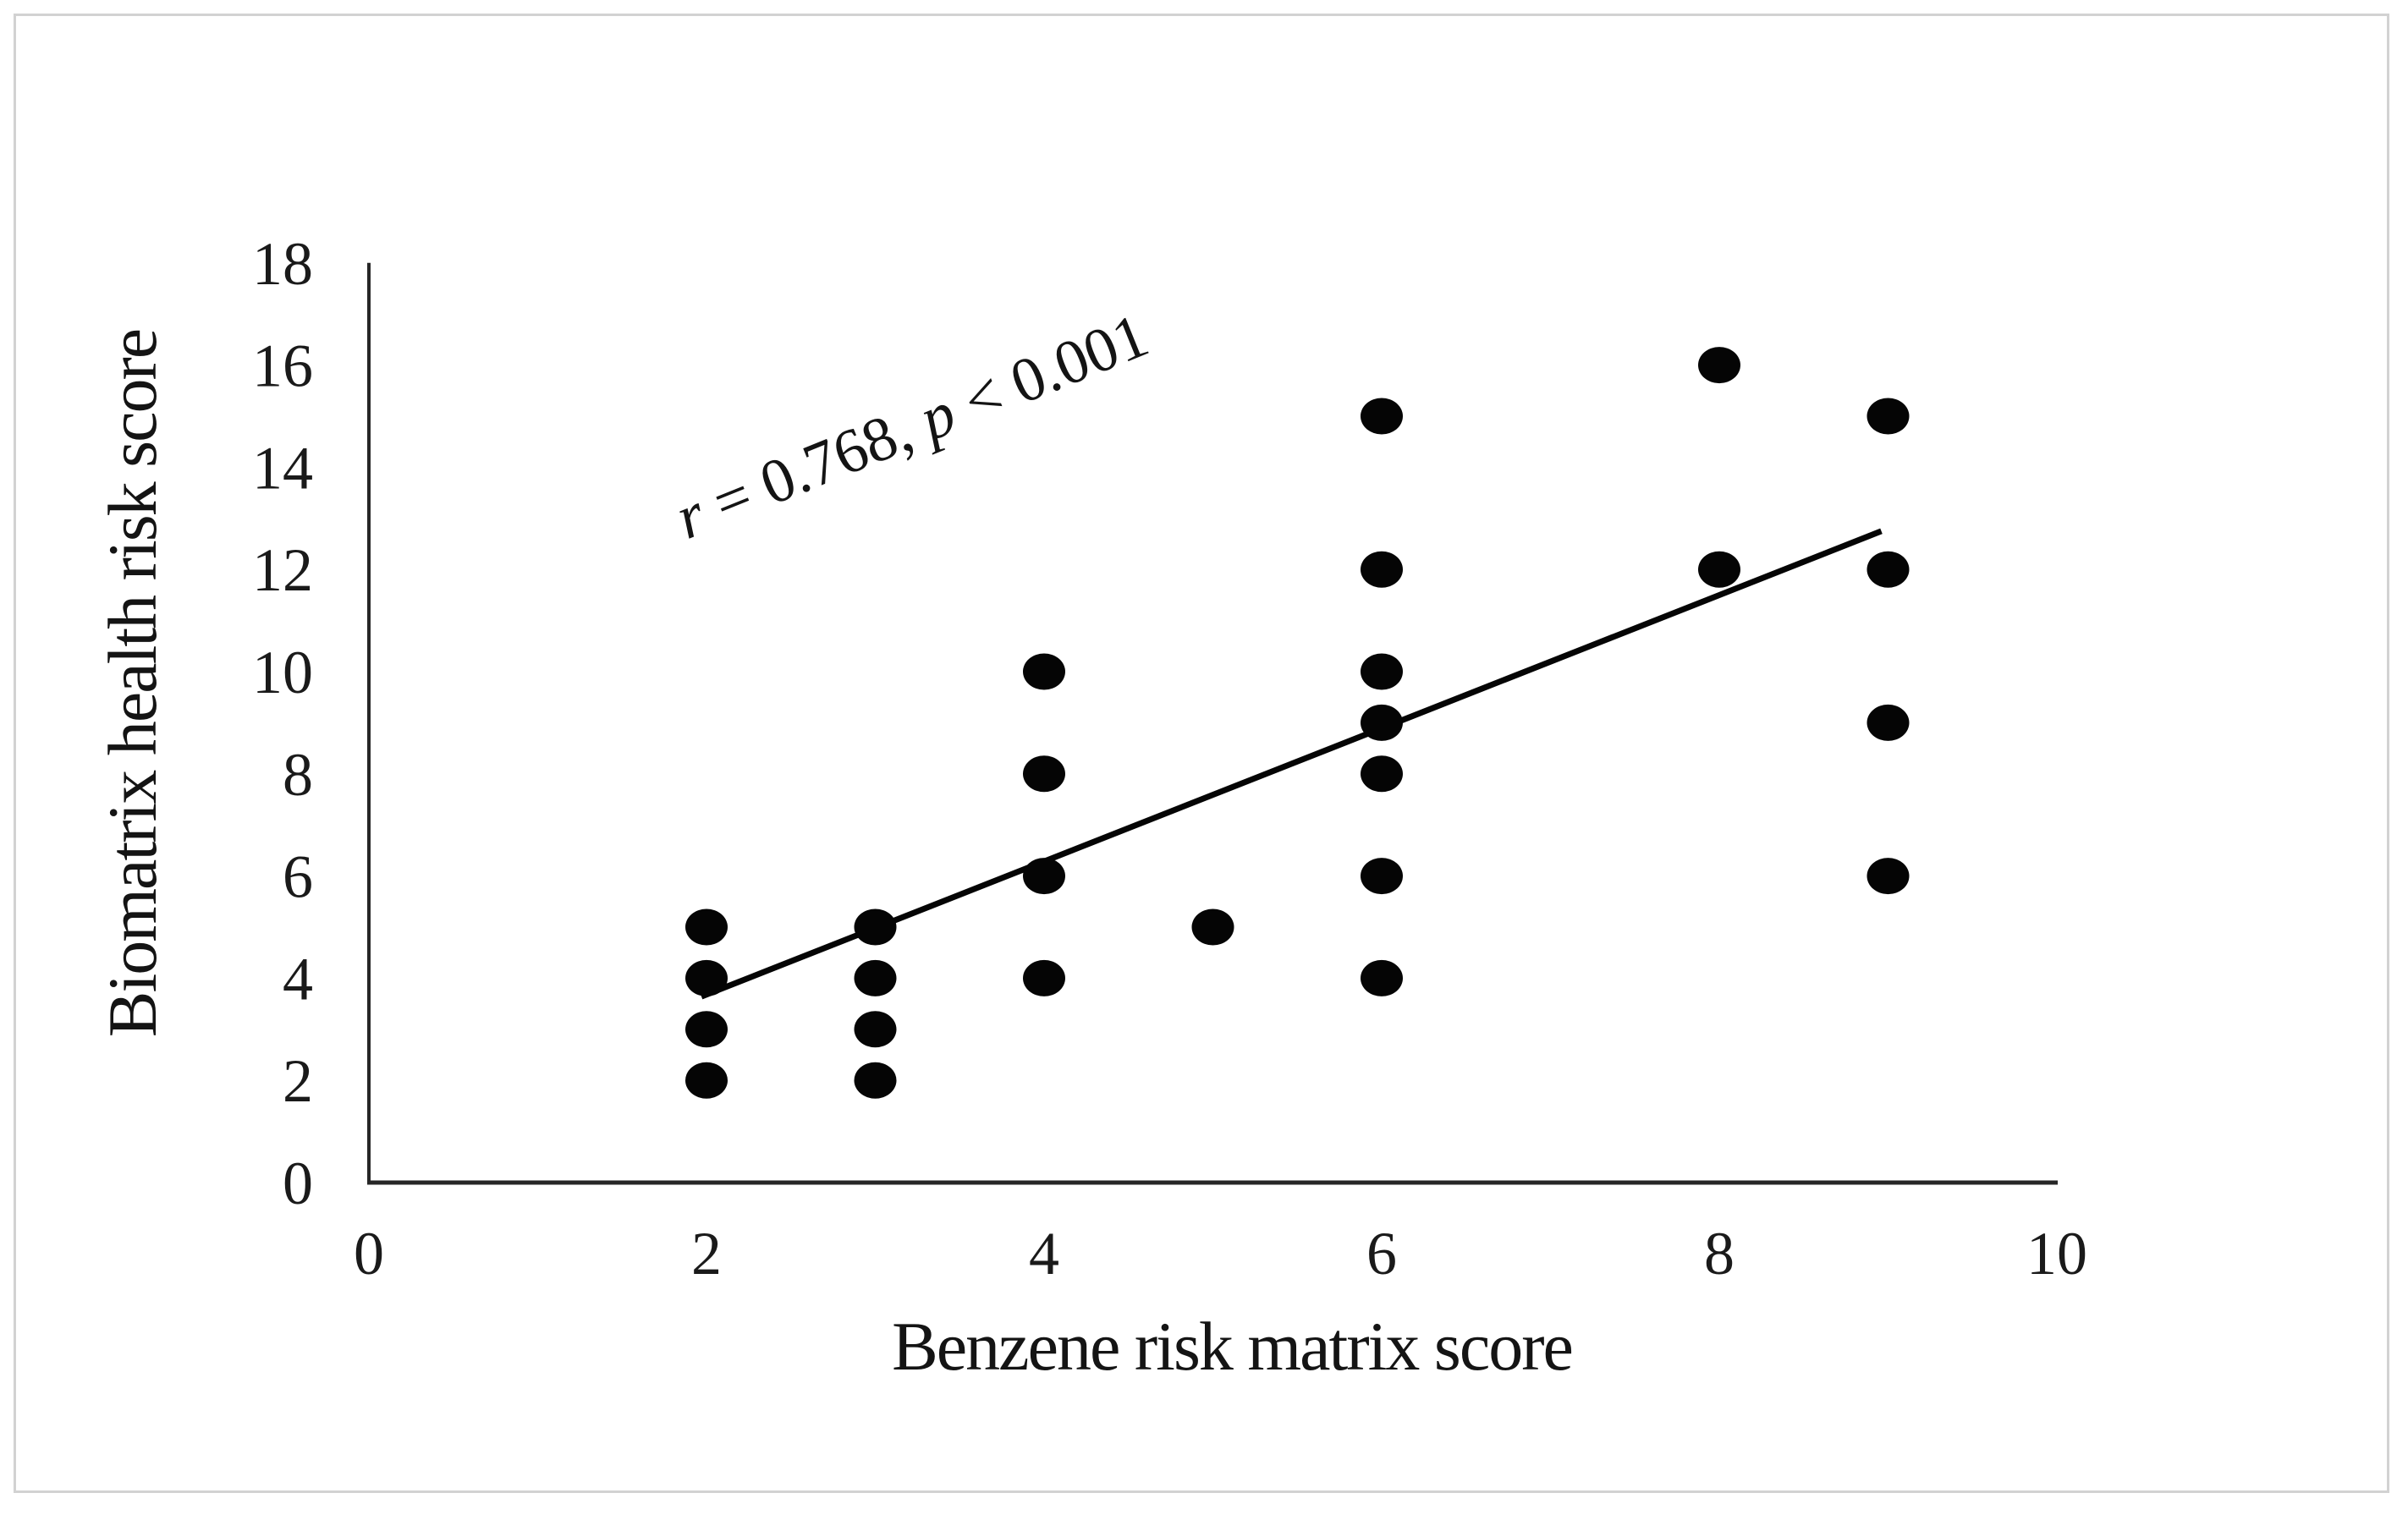 Image resolution: width=2408 pixels, height=1515 pixels. What do you see at coordinates (2056, 1253) in the screenshot?
I see `x-tick-label: 10` at bounding box center [2056, 1253].